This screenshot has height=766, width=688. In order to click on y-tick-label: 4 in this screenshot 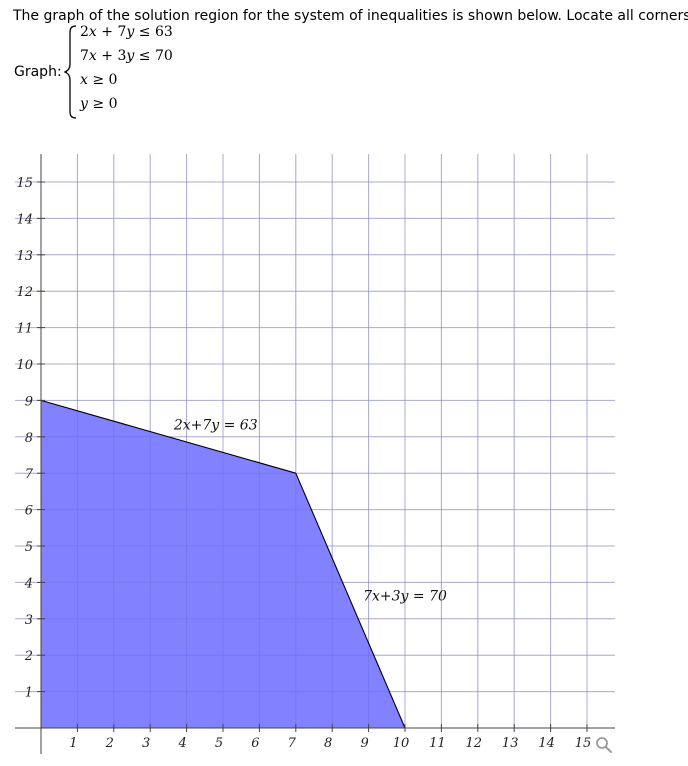, I will do `click(28, 583)`.